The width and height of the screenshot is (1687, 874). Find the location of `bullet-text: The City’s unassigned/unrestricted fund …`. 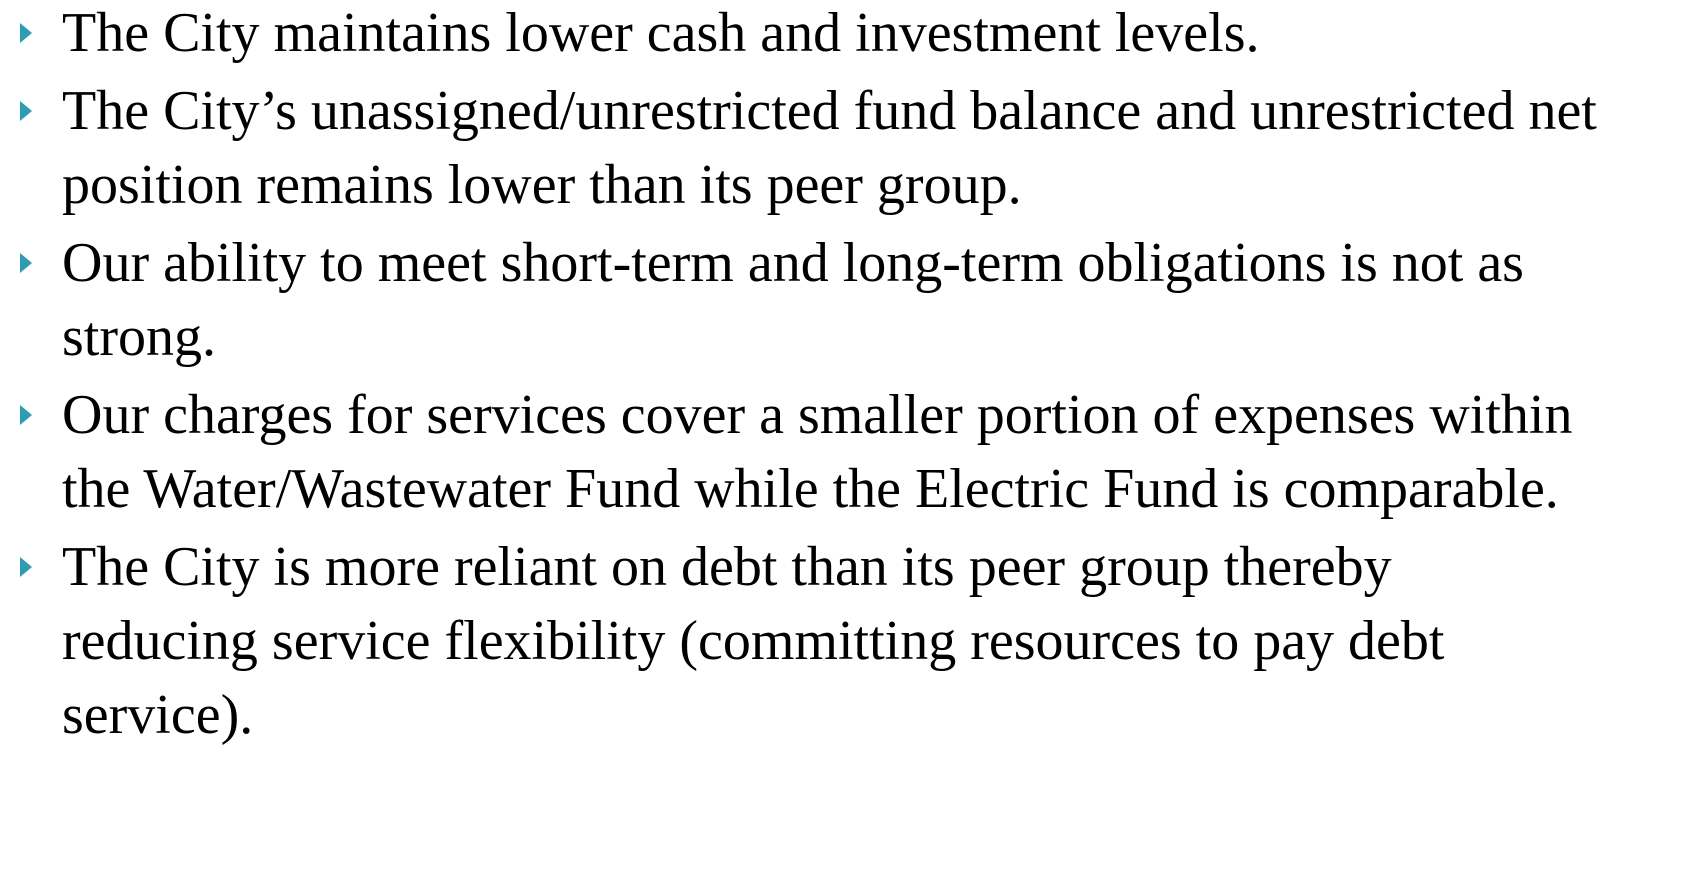

bullet-text: The City’s unassigned/unrestricted fund … is located at coordinates (829, 148).